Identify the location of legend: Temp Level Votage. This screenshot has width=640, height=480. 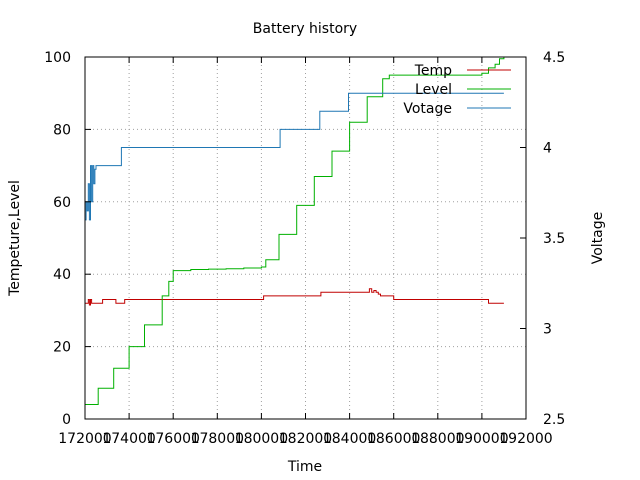
(457, 90).